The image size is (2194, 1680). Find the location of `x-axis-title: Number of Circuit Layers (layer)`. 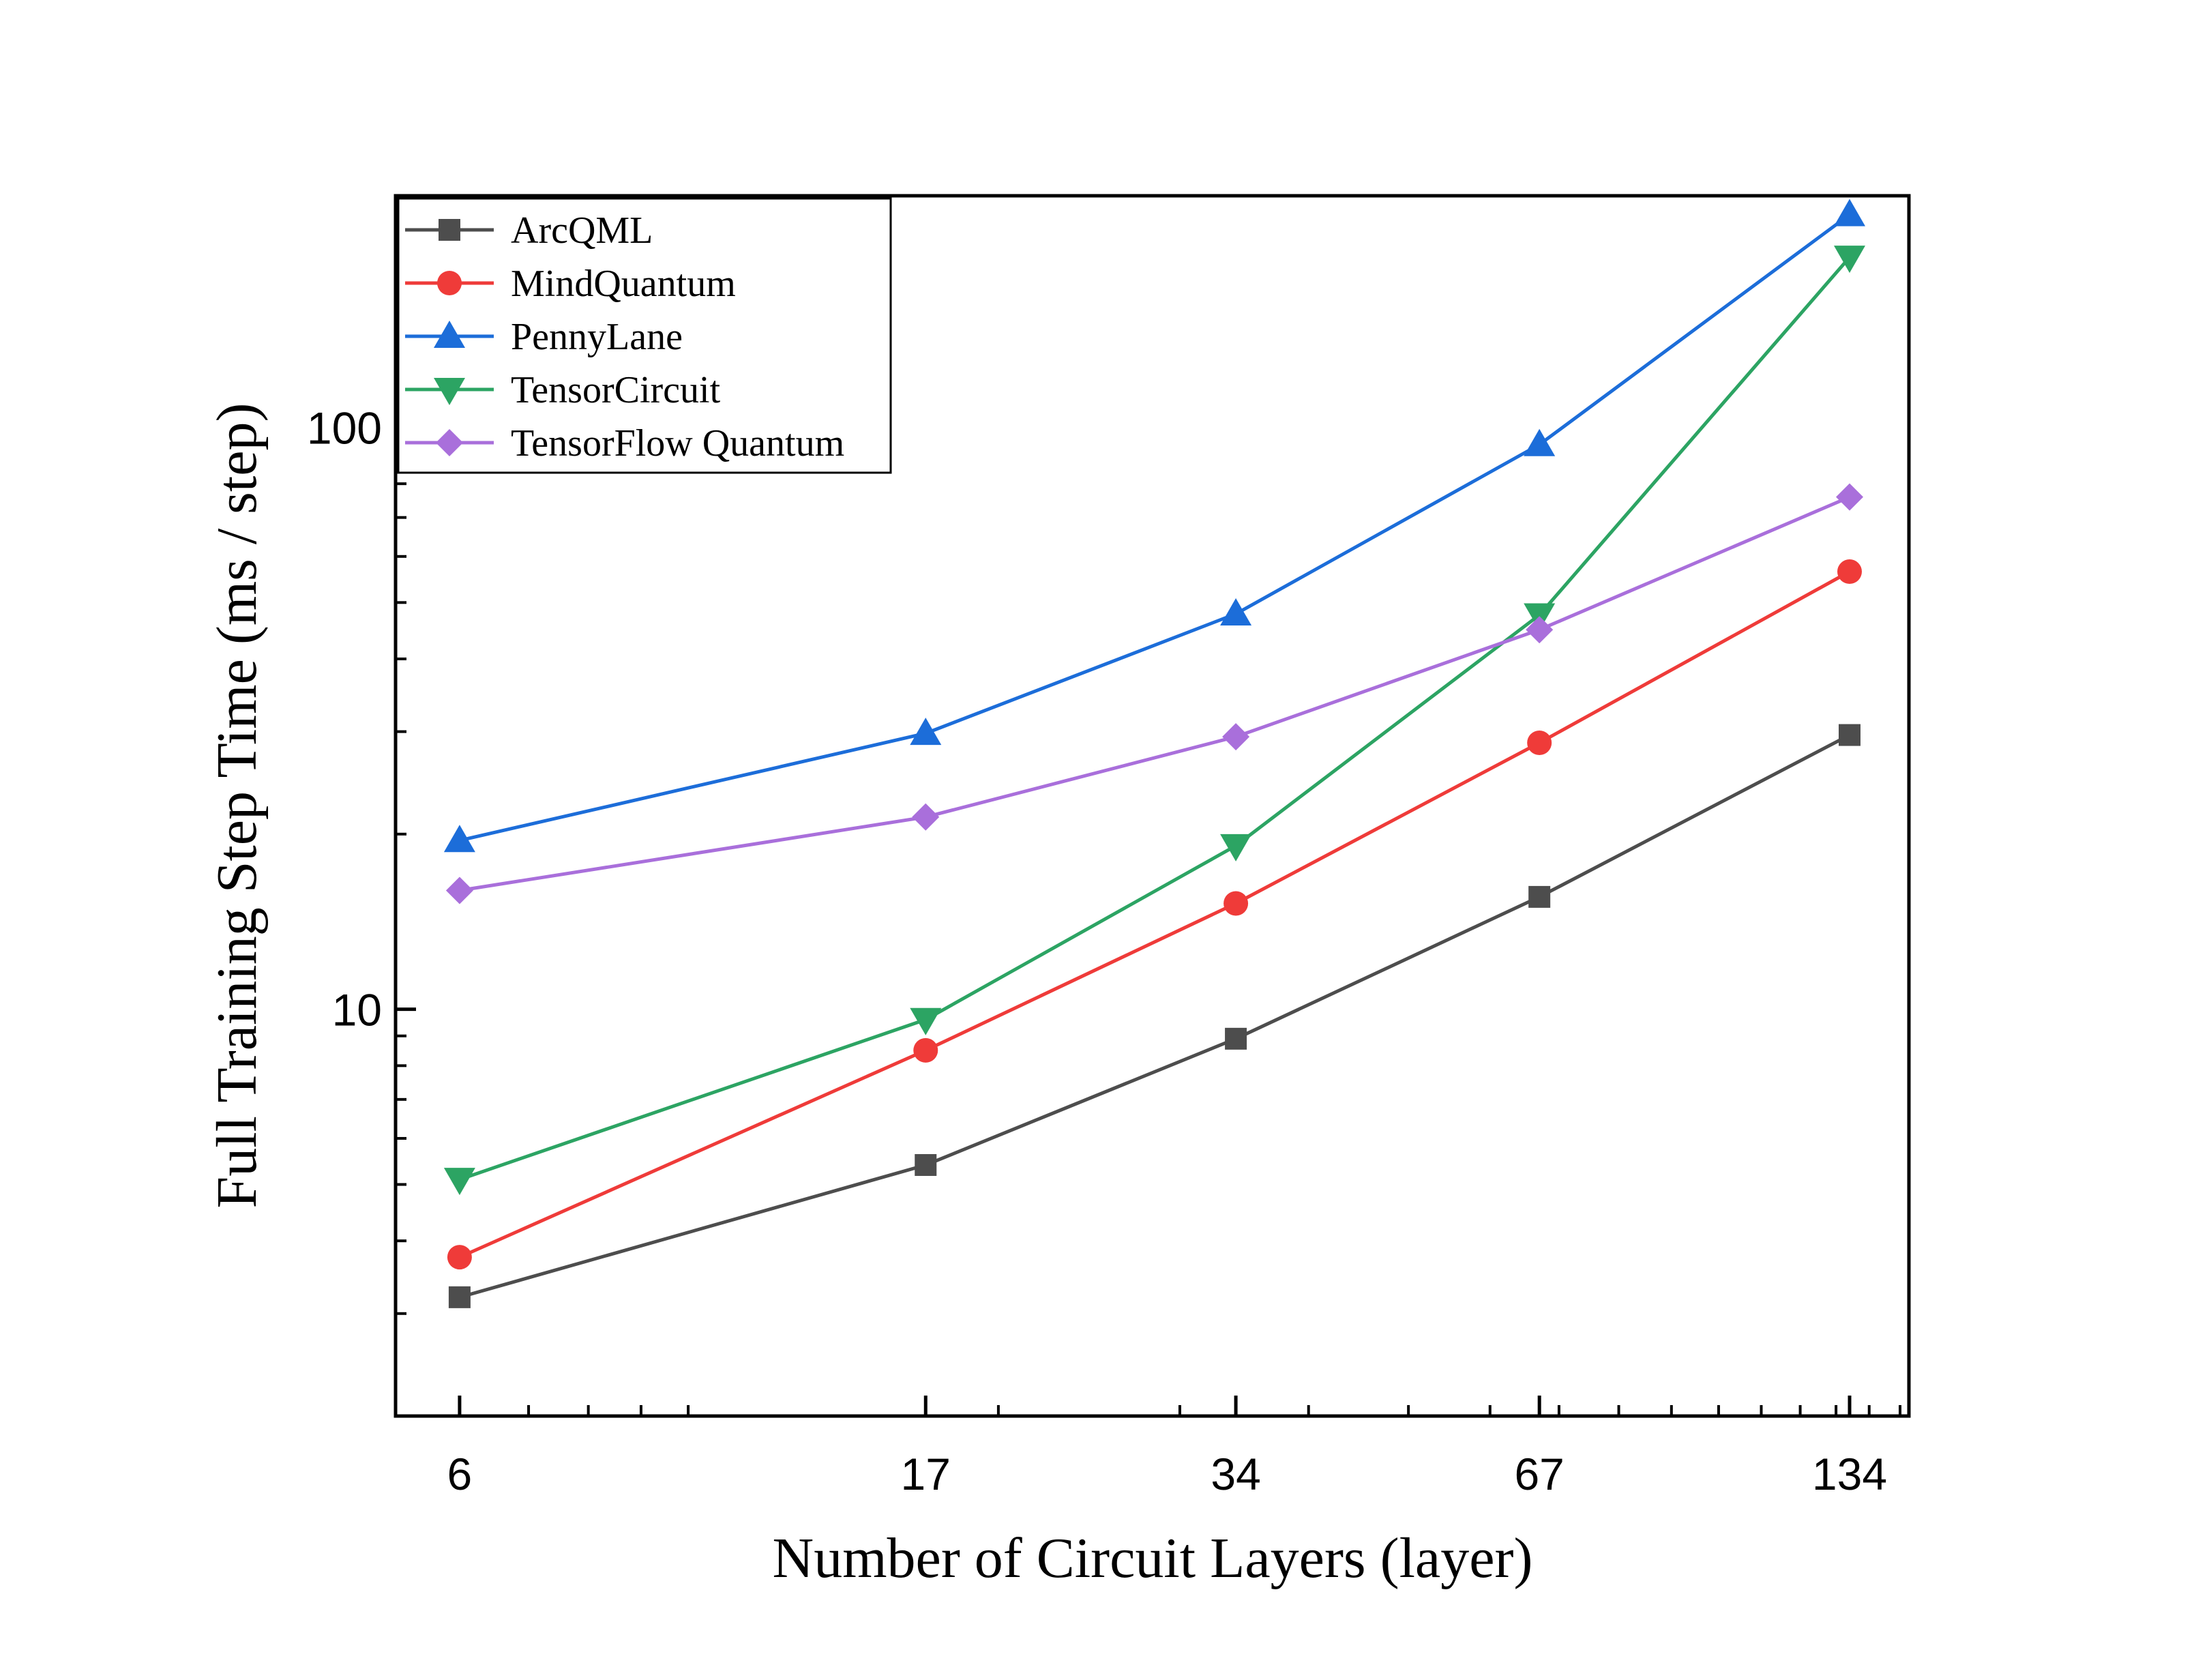

x-axis-title: Number of Circuit Layers (layer) is located at coordinates (1153, 1558).